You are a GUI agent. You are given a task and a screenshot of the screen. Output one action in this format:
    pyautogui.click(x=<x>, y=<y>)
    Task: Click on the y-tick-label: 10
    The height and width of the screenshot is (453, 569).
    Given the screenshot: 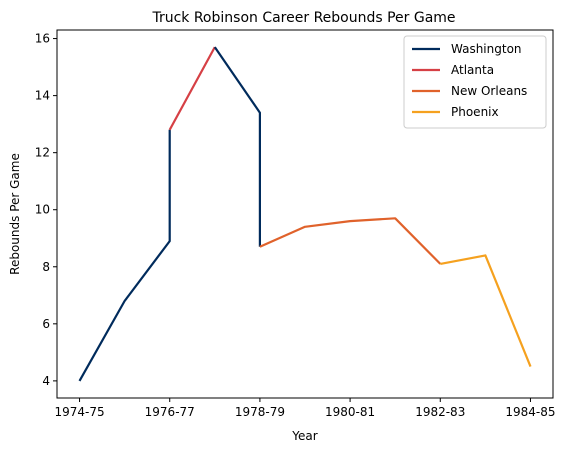 What is the action you would take?
    pyautogui.click(x=42, y=210)
    